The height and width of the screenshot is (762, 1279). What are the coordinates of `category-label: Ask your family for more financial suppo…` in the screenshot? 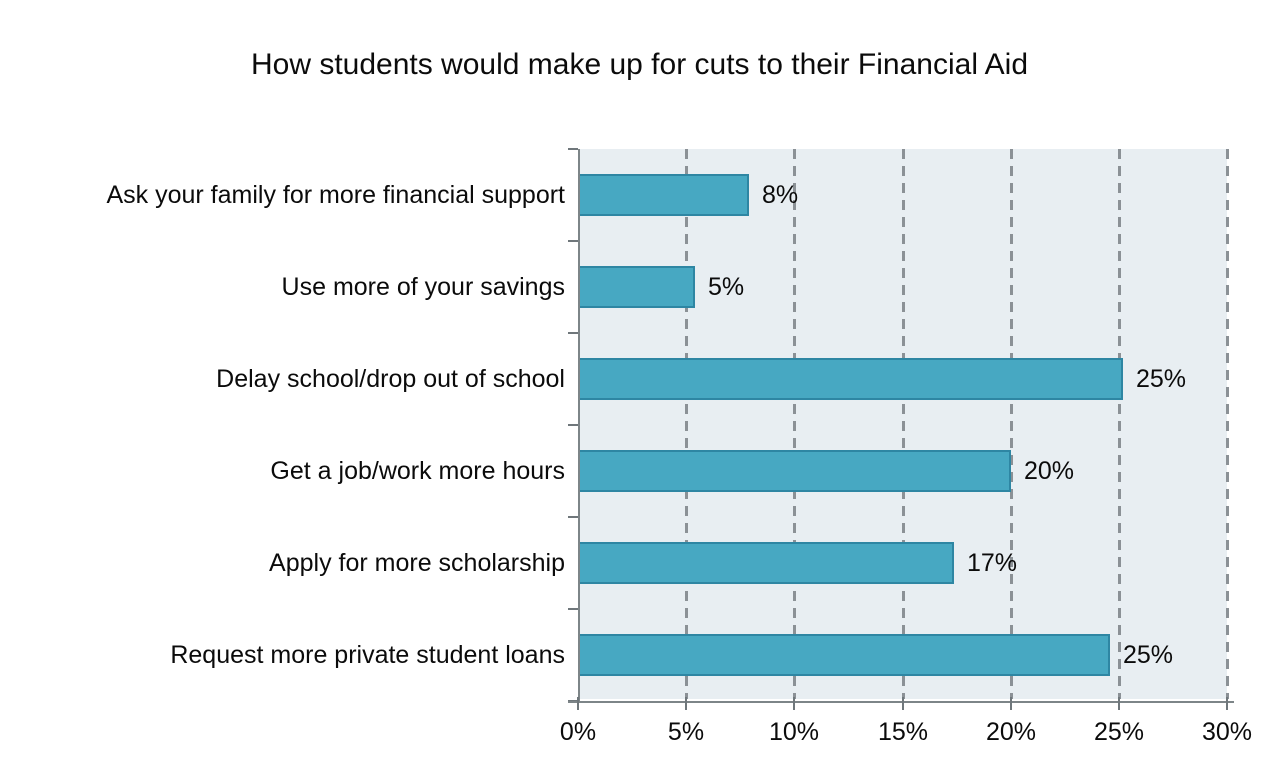 It's located at (335, 195).